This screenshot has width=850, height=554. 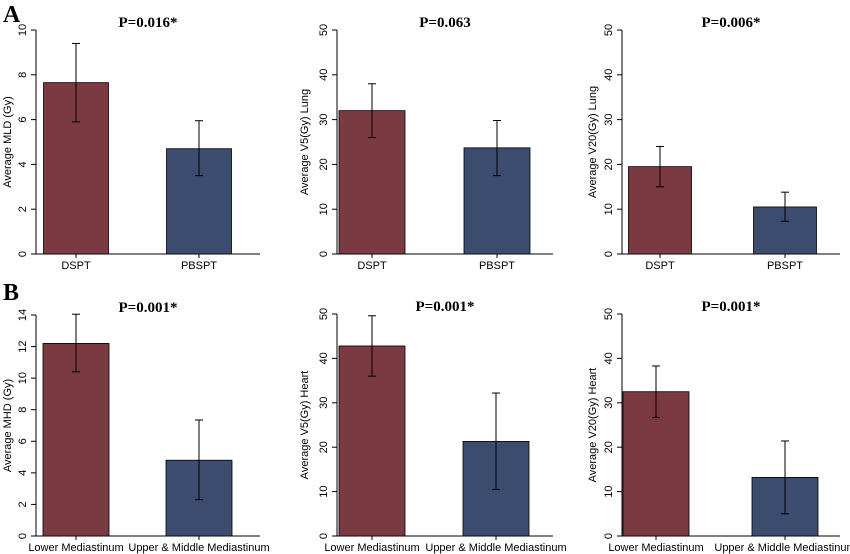 What do you see at coordinates (23, 315) in the screenshot?
I see `y-tick-label: 14` at bounding box center [23, 315].